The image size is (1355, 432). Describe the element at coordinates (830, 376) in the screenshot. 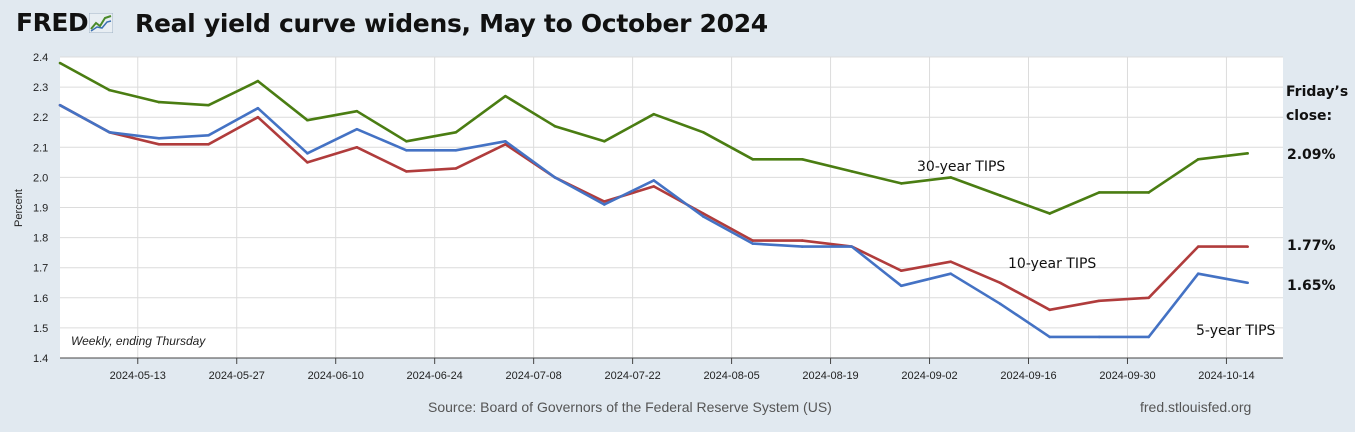

I see `x-tick-label-7: 2024-08-19` at that location.